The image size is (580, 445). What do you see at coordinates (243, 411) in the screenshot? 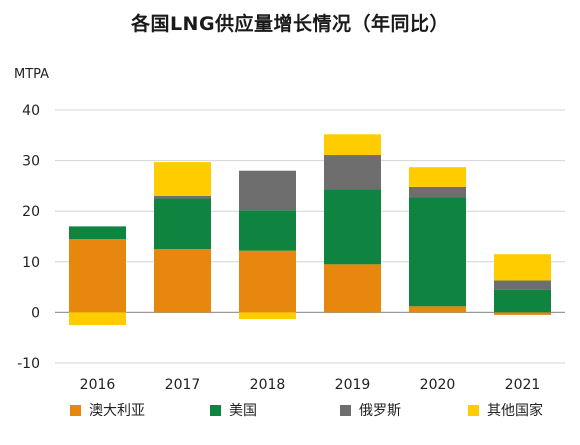
I see `legend-label: 美国` at bounding box center [243, 411].